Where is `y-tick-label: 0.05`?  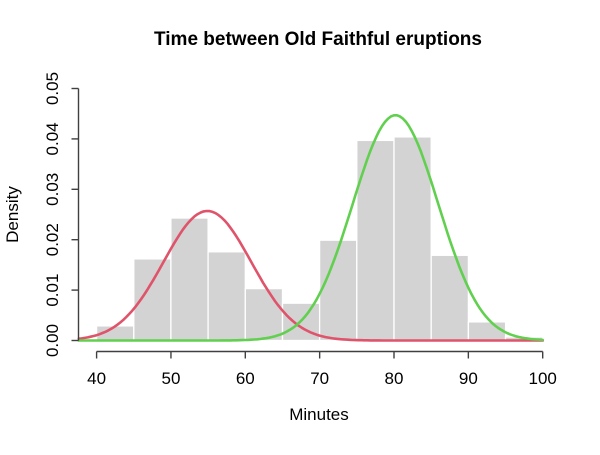 y-tick-label: 0.05 is located at coordinates (52, 88).